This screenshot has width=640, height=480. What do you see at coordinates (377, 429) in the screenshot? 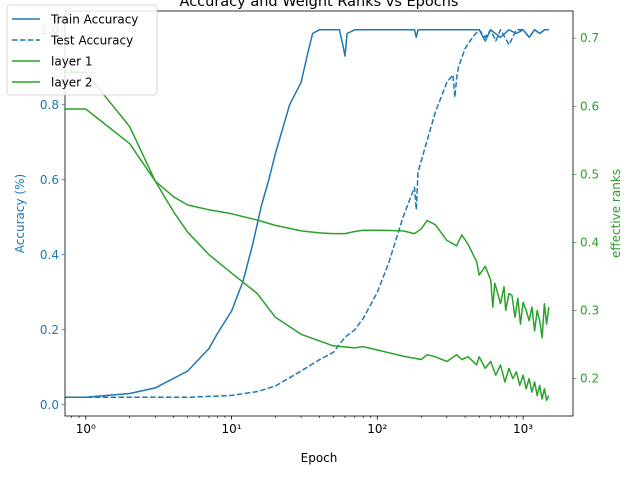
I see `x-tick-label: 10²` at bounding box center [377, 429].